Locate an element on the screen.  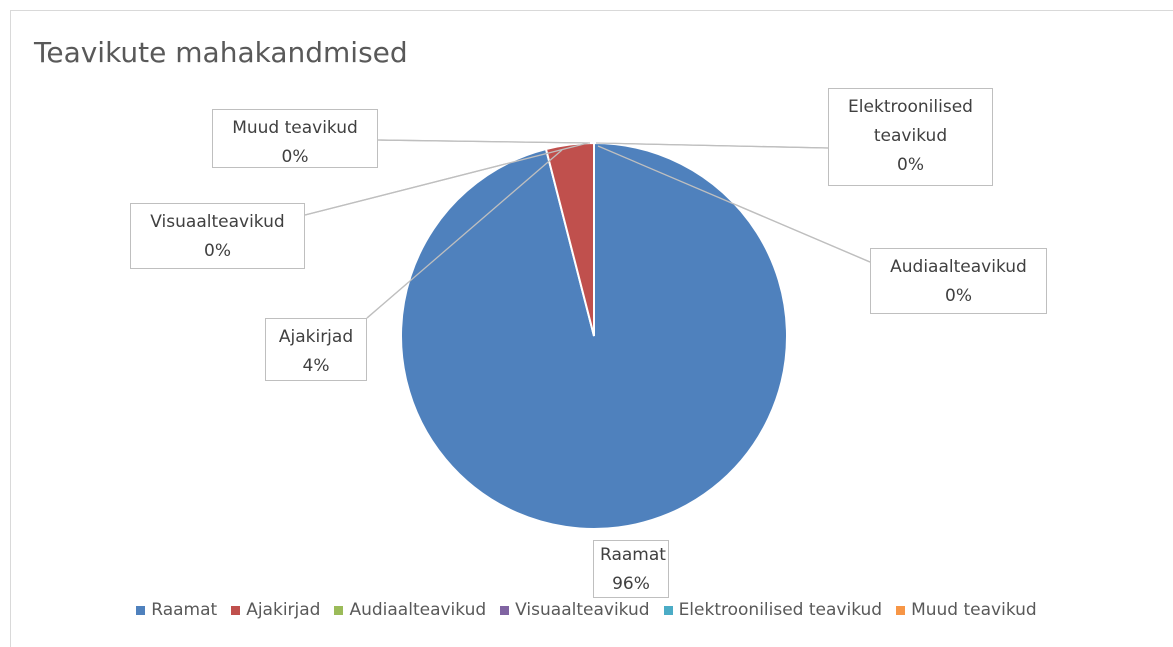
label-name: Raamat is located at coordinates (633, 555).